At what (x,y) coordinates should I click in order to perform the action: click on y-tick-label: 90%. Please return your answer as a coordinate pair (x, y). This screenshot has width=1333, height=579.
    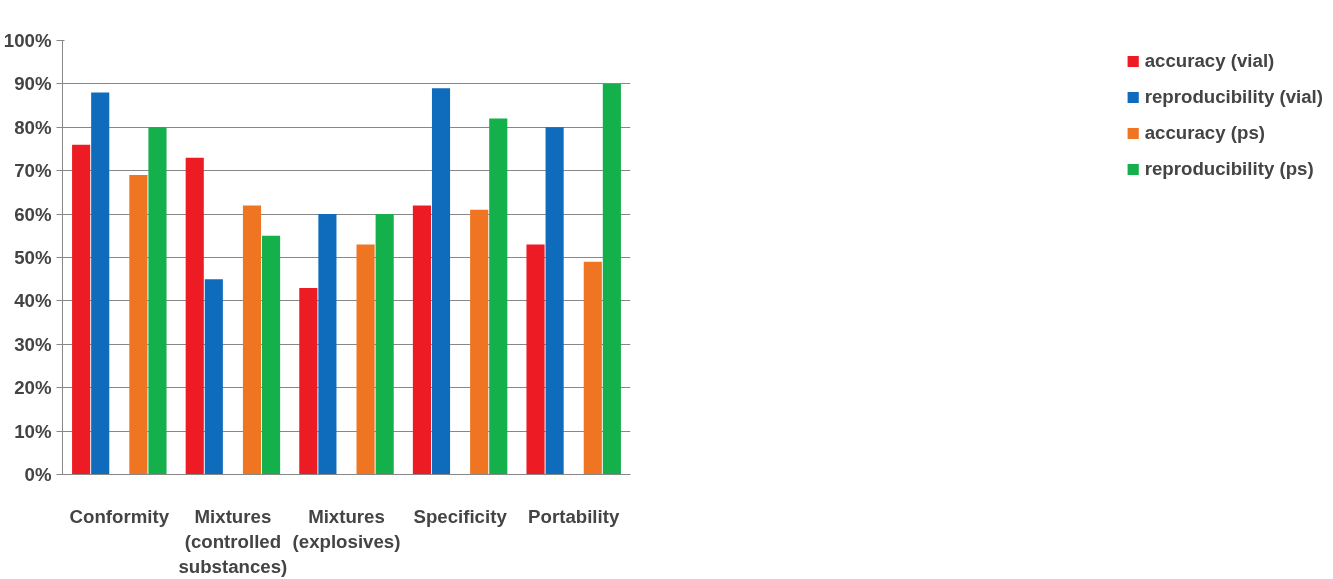
    Looking at the image, I should click on (33, 84).